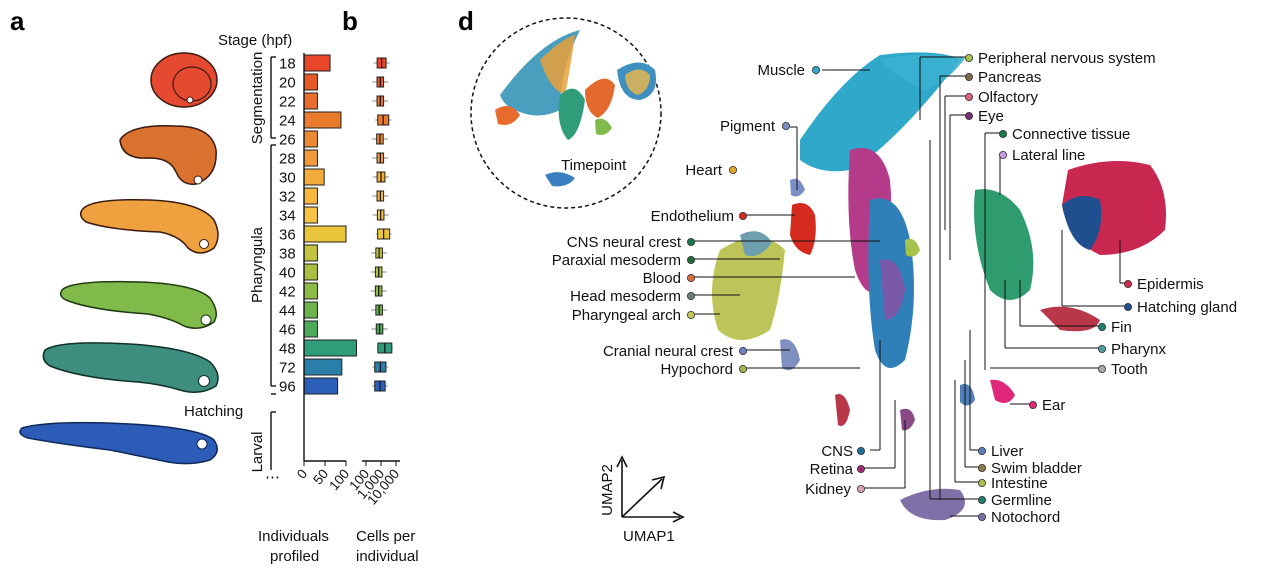  I want to click on hatching-gland-label: Hatching gland, so click(1187, 307).